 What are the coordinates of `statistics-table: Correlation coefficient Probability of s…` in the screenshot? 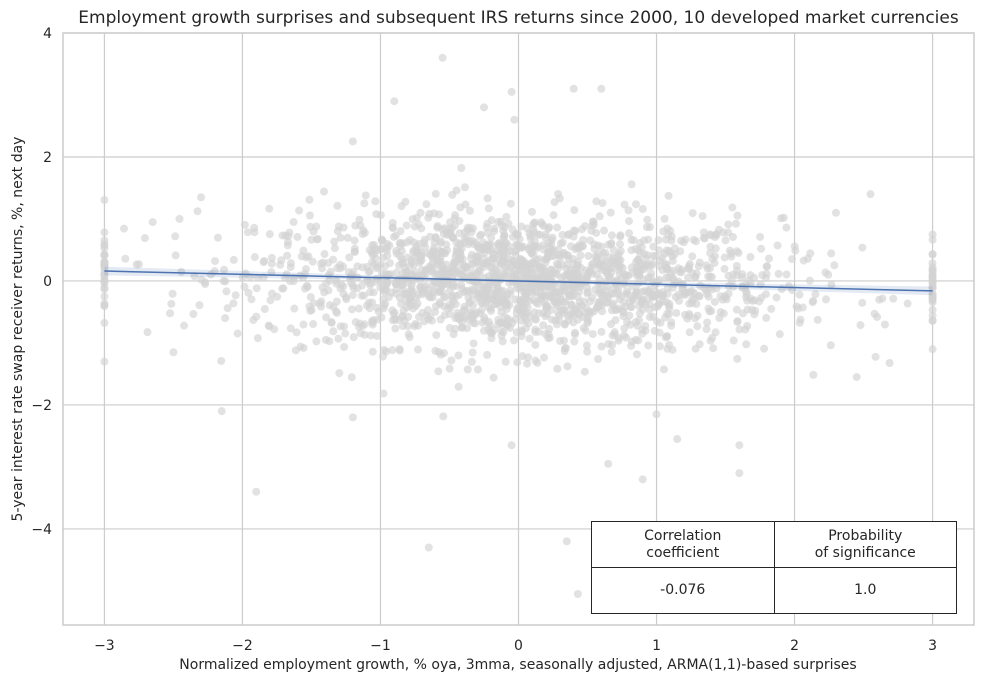 It's located at (774, 567).